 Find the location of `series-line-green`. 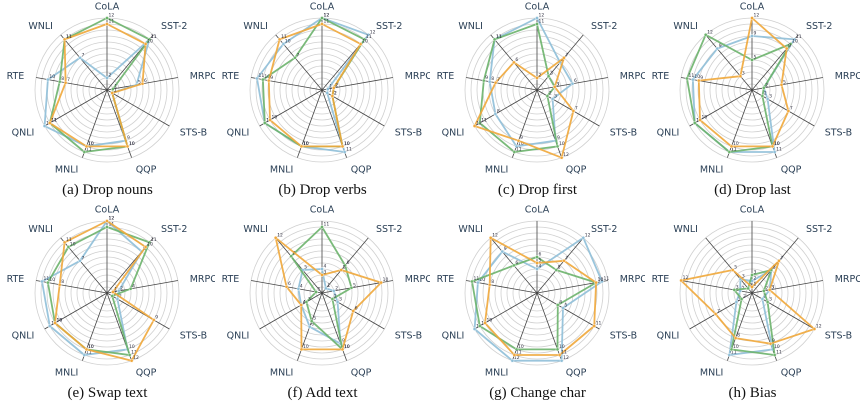

series-line-green is located at coordinates (321, 288).